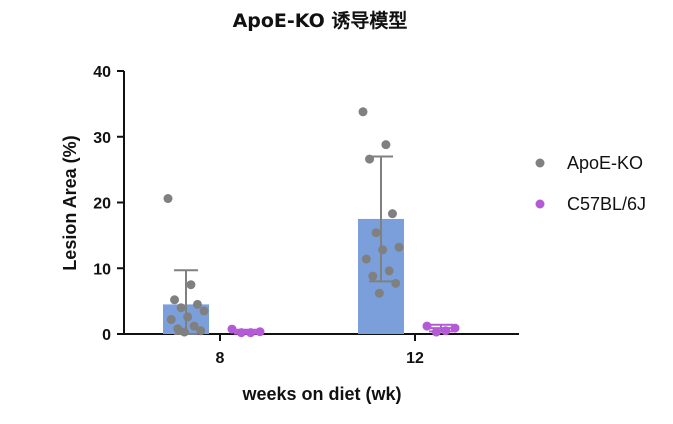  I want to click on legend-label: ApoE-KO, so click(605, 163).